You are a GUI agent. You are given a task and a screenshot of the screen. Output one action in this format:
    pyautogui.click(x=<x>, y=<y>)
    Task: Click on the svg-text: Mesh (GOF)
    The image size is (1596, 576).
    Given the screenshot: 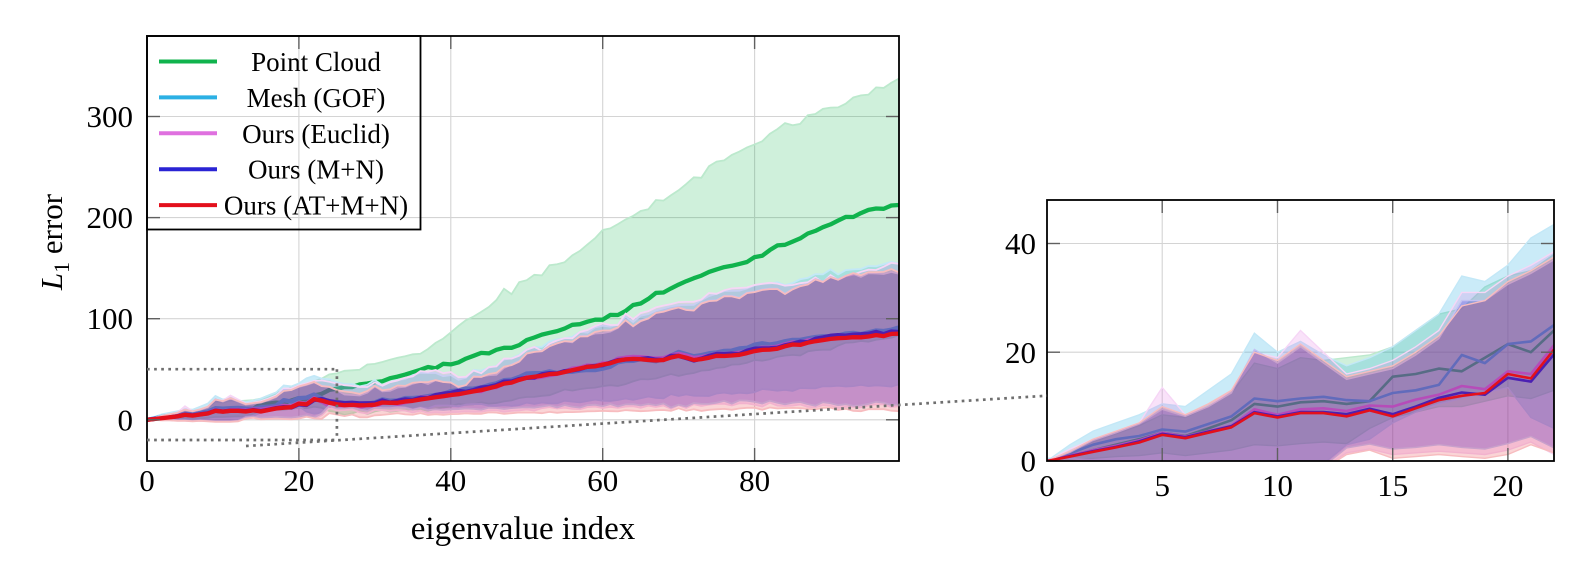 What is the action you would take?
    pyautogui.click(x=316, y=98)
    